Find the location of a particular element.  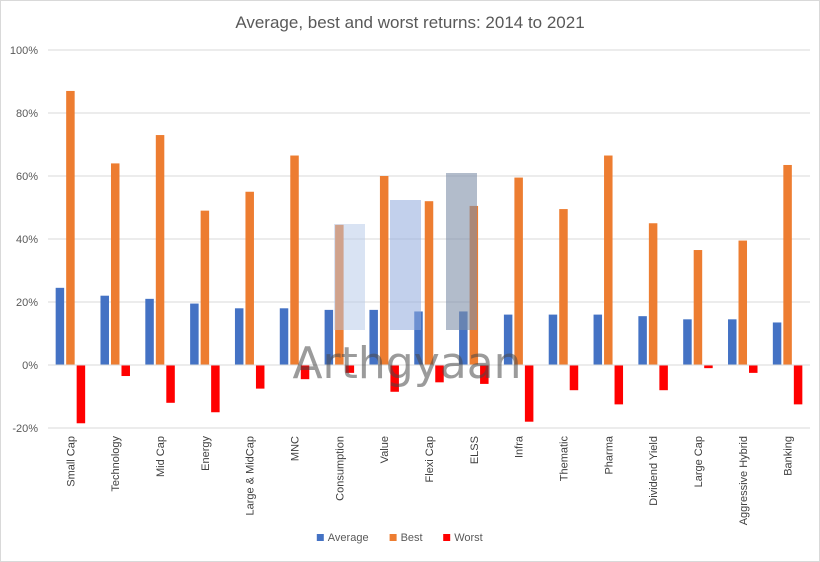

watermark-text: Arthgyaan is located at coordinates (406, 363).